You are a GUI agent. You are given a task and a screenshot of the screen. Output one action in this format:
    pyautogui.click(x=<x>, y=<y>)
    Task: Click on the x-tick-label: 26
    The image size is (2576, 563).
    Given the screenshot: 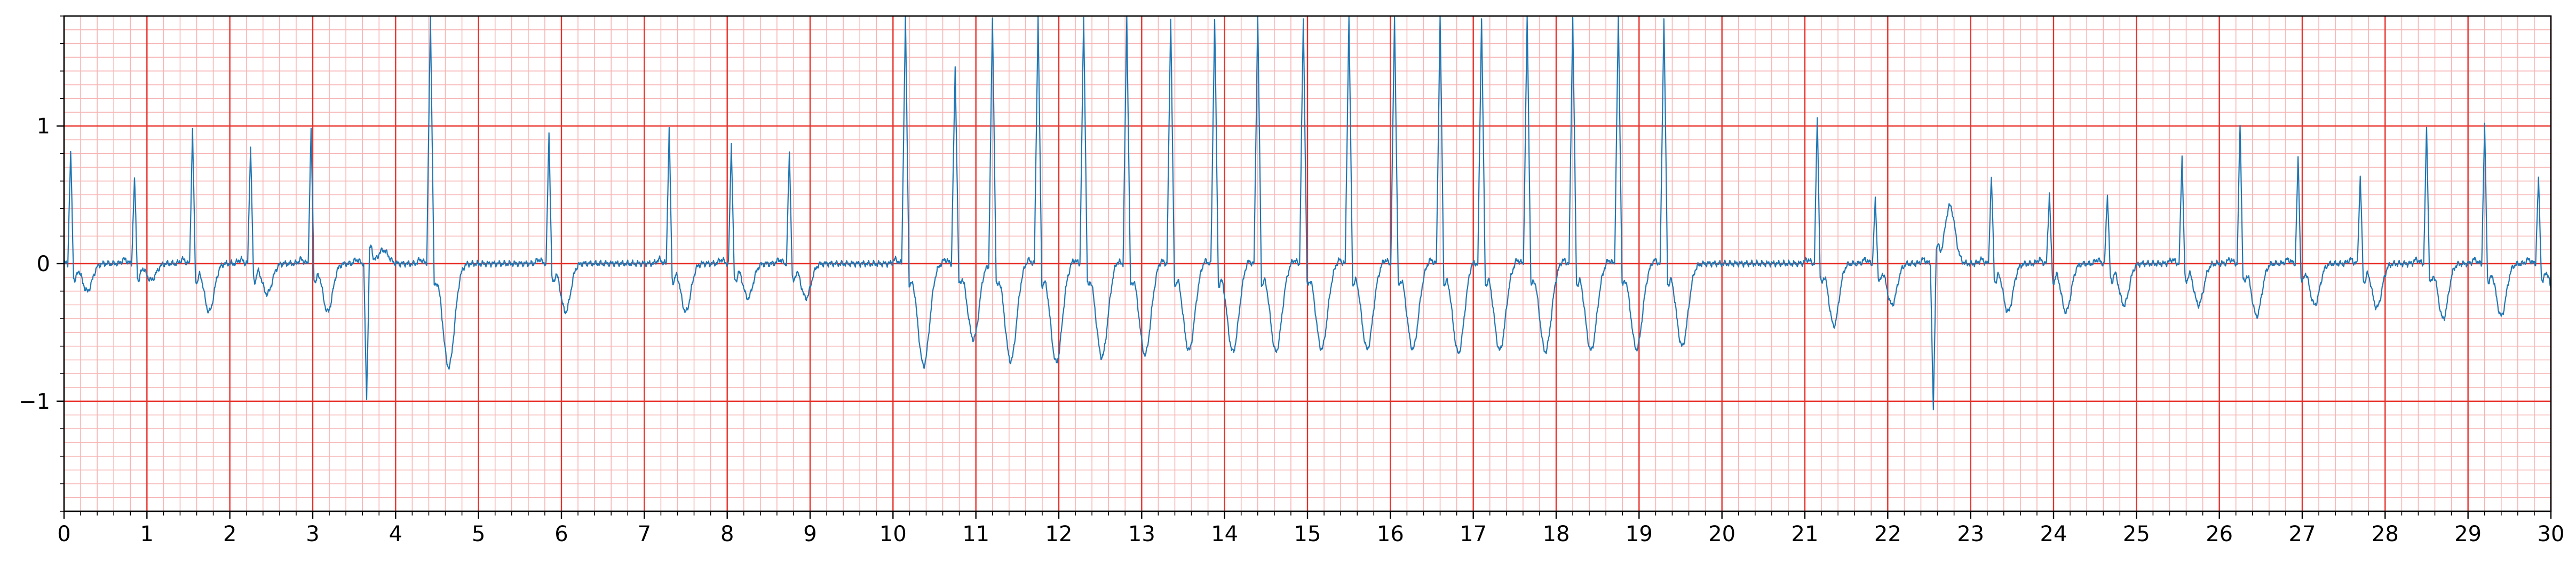 What is the action you would take?
    pyautogui.click(x=2219, y=534)
    